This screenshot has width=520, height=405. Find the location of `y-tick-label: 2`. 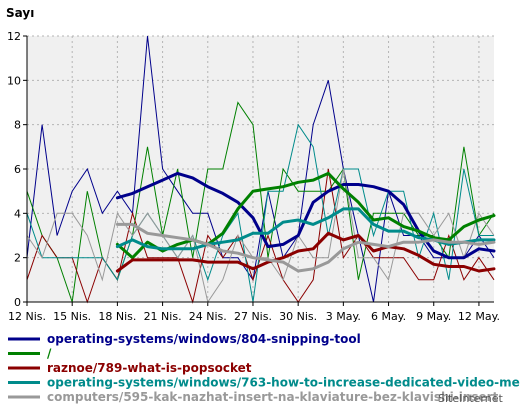

y-tick-label: 2 is located at coordinates (17, 258).